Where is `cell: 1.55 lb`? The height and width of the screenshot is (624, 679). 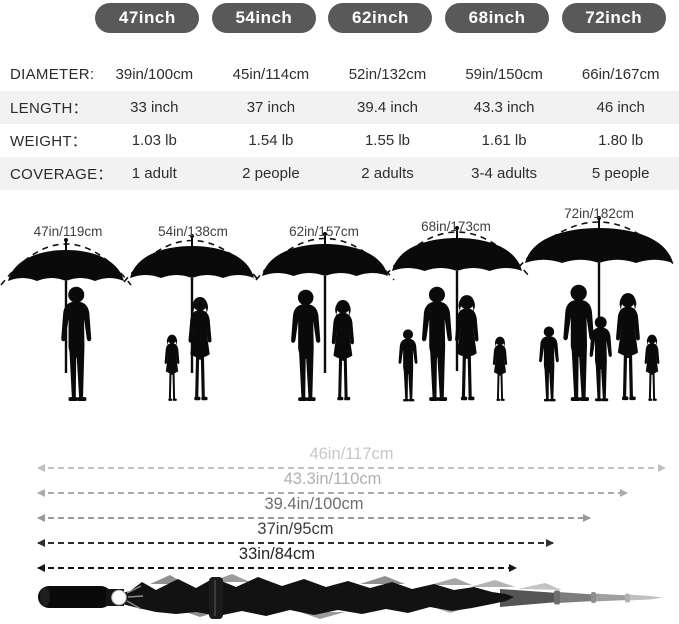
cell: 1.55 lb is located at coordinates (387, 140).